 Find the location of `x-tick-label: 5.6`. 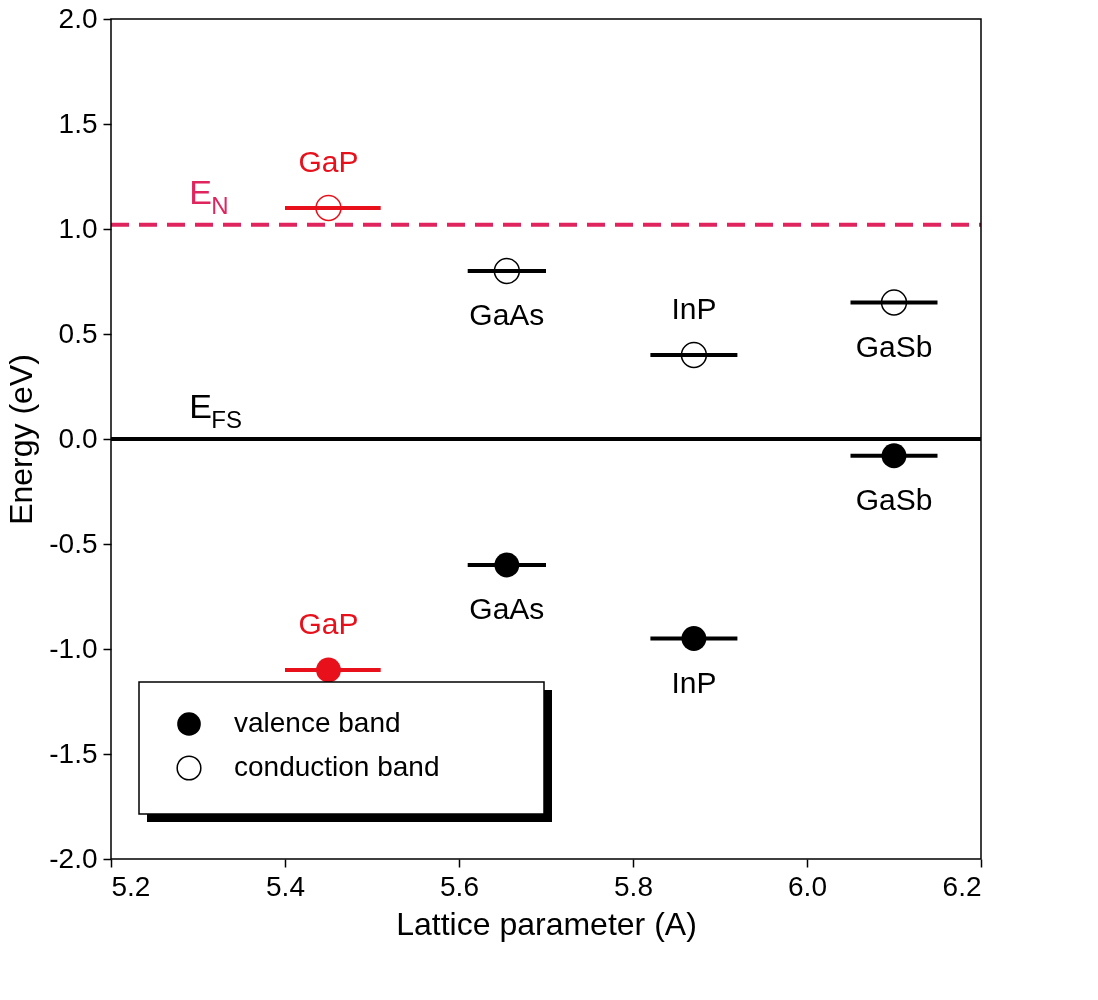

x-tick-label: 5.6 is located at coordinates (459, 886).